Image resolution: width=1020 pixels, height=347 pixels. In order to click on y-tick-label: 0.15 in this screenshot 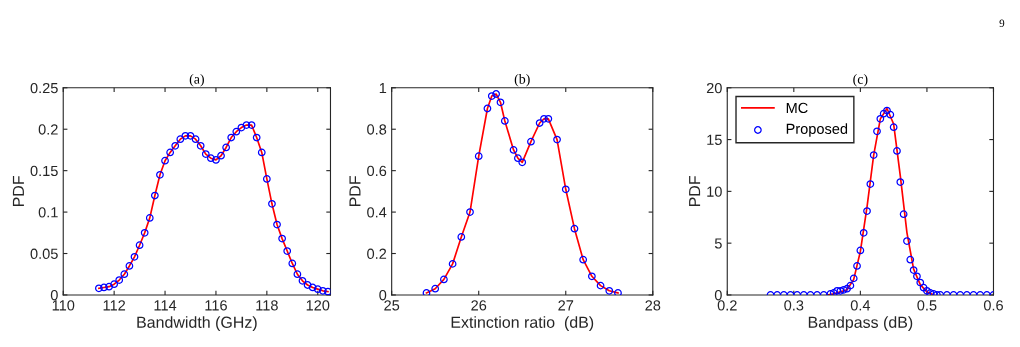, I will do `click(44, 171)`.